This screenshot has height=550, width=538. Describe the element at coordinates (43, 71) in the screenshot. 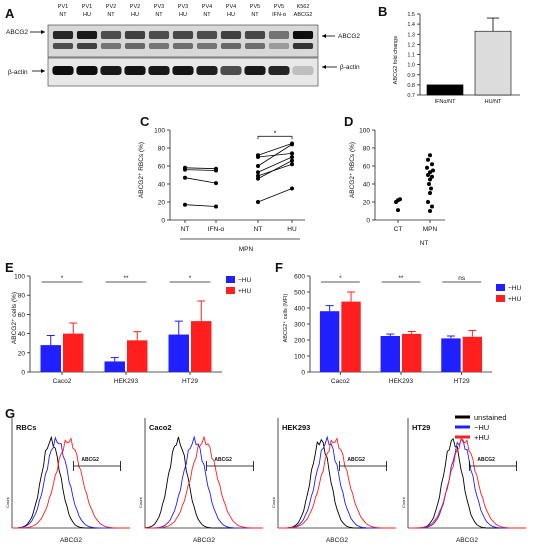

I see `actin-left-arrowhead-icon` at that location.